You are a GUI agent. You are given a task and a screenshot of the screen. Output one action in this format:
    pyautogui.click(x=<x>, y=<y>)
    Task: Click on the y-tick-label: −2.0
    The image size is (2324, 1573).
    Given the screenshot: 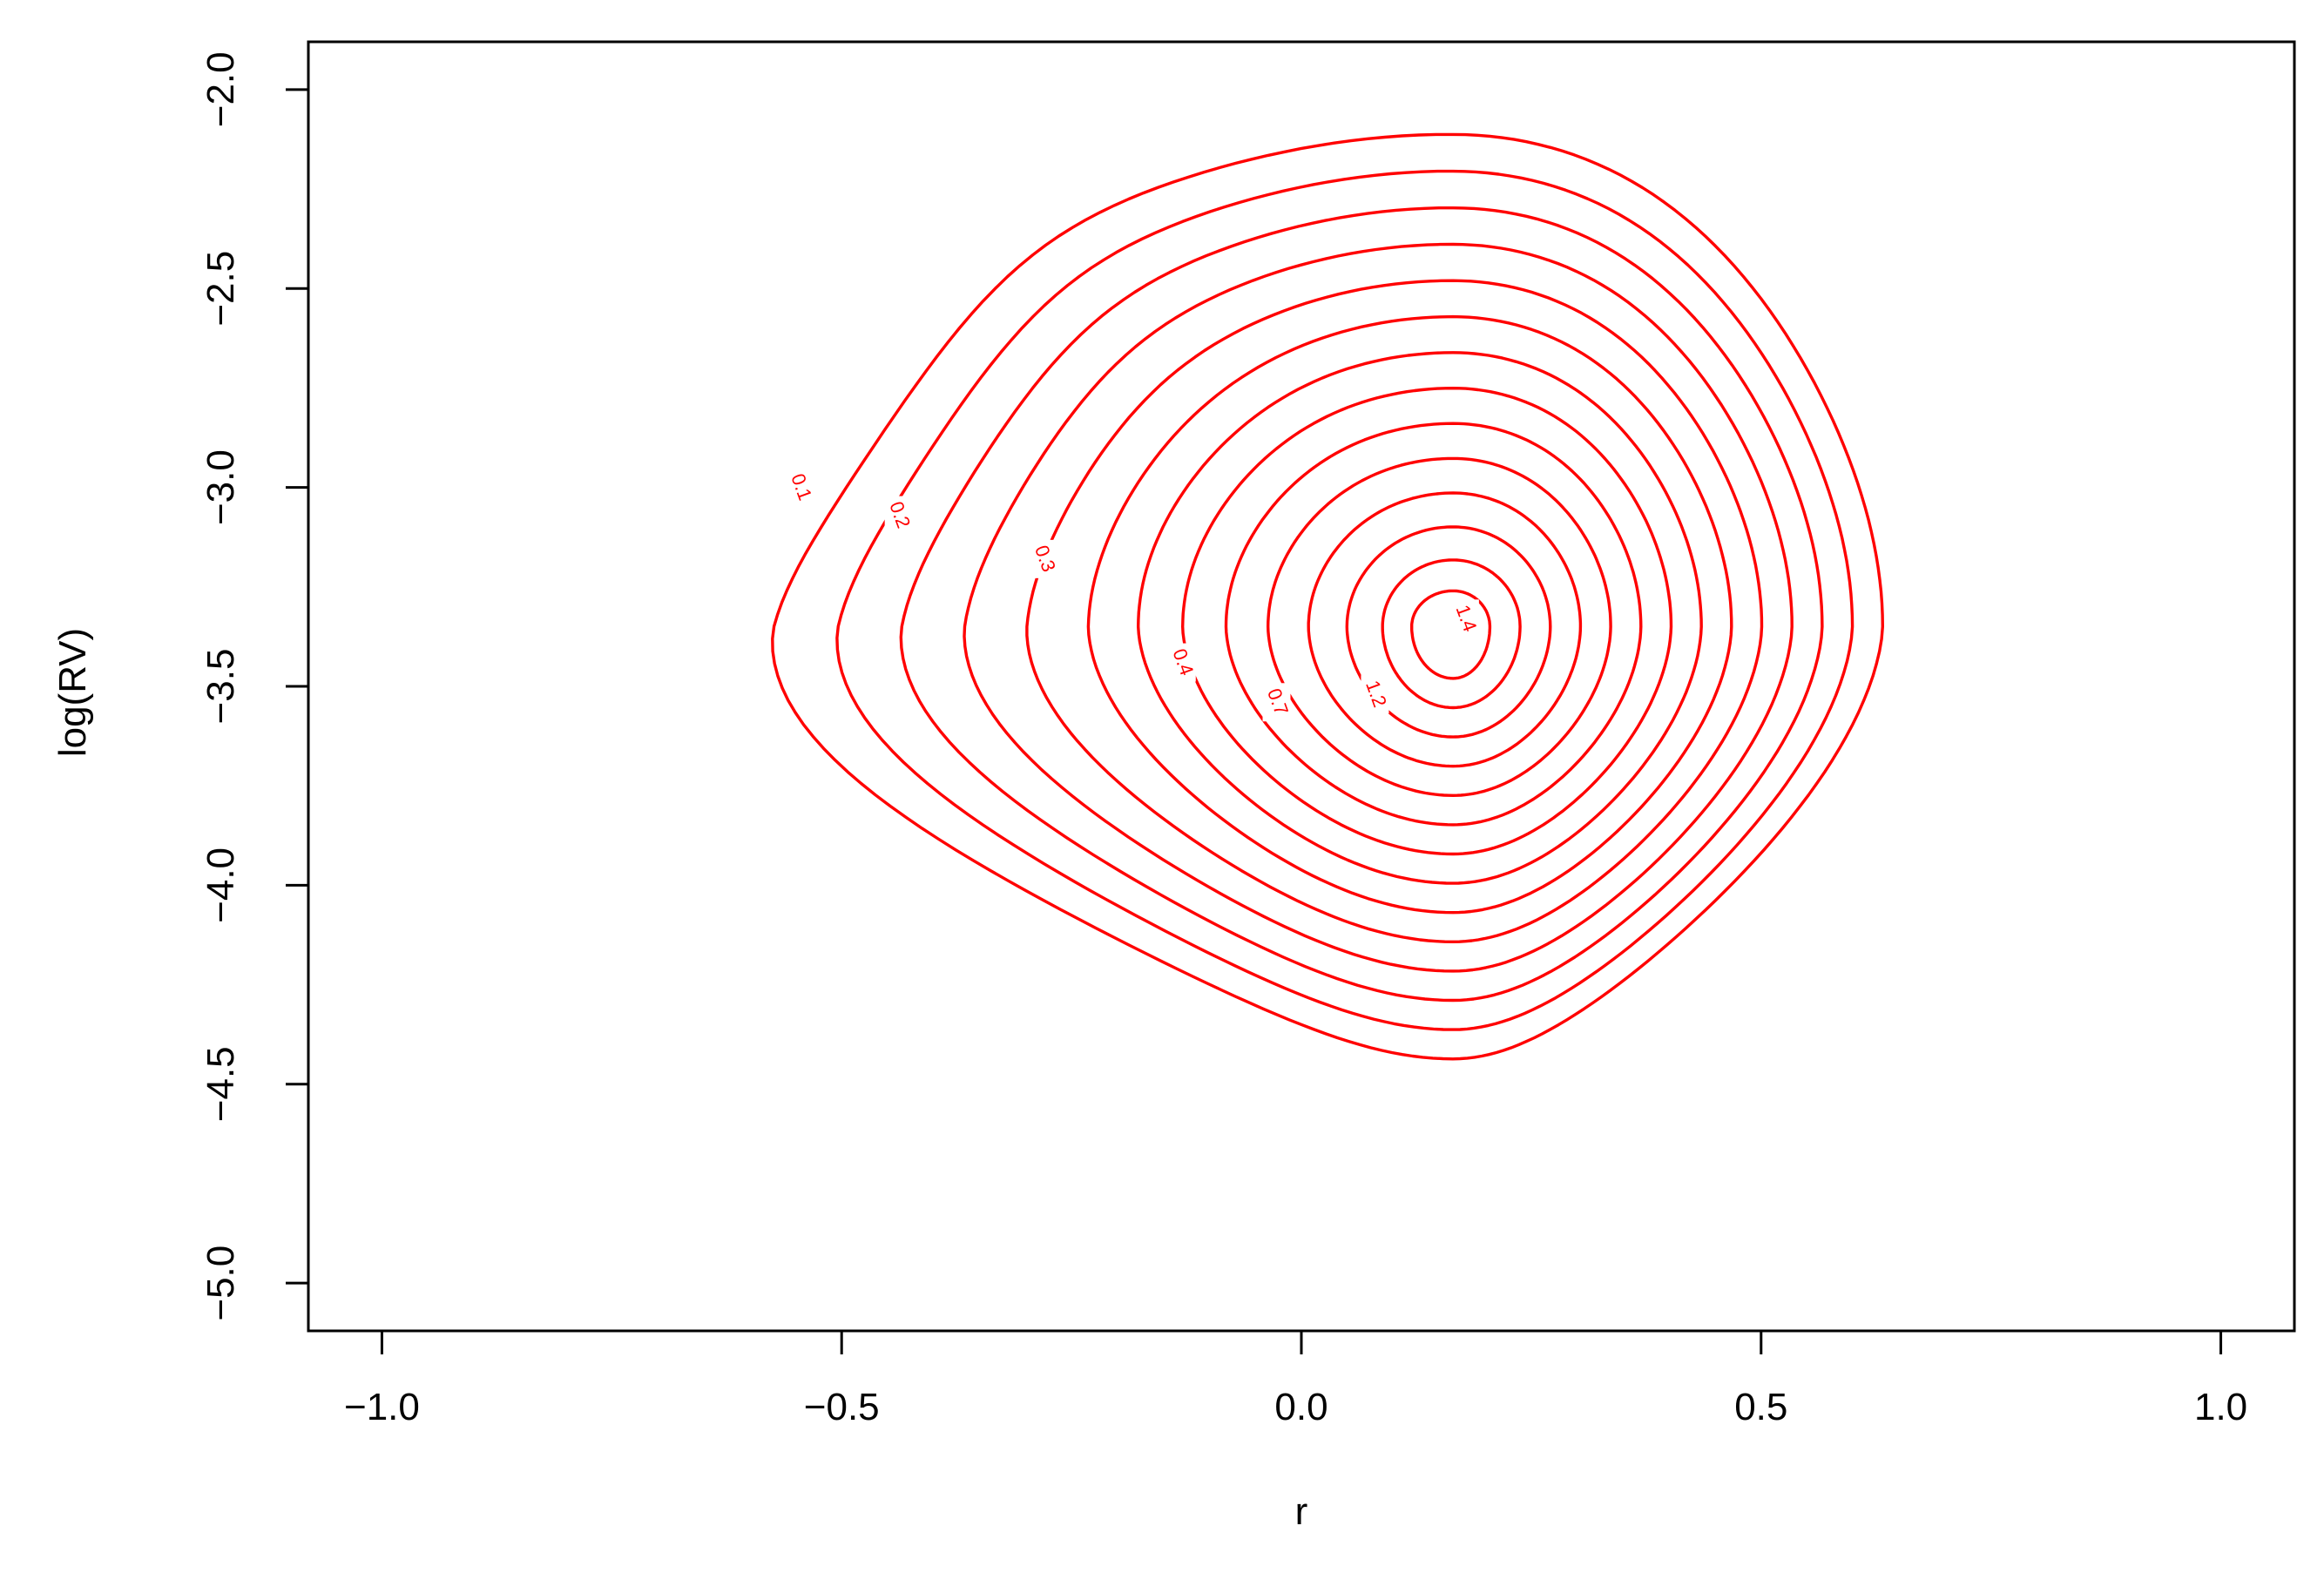 What is the action you would take?
    pyautogui.click(x=220, y=89)
    